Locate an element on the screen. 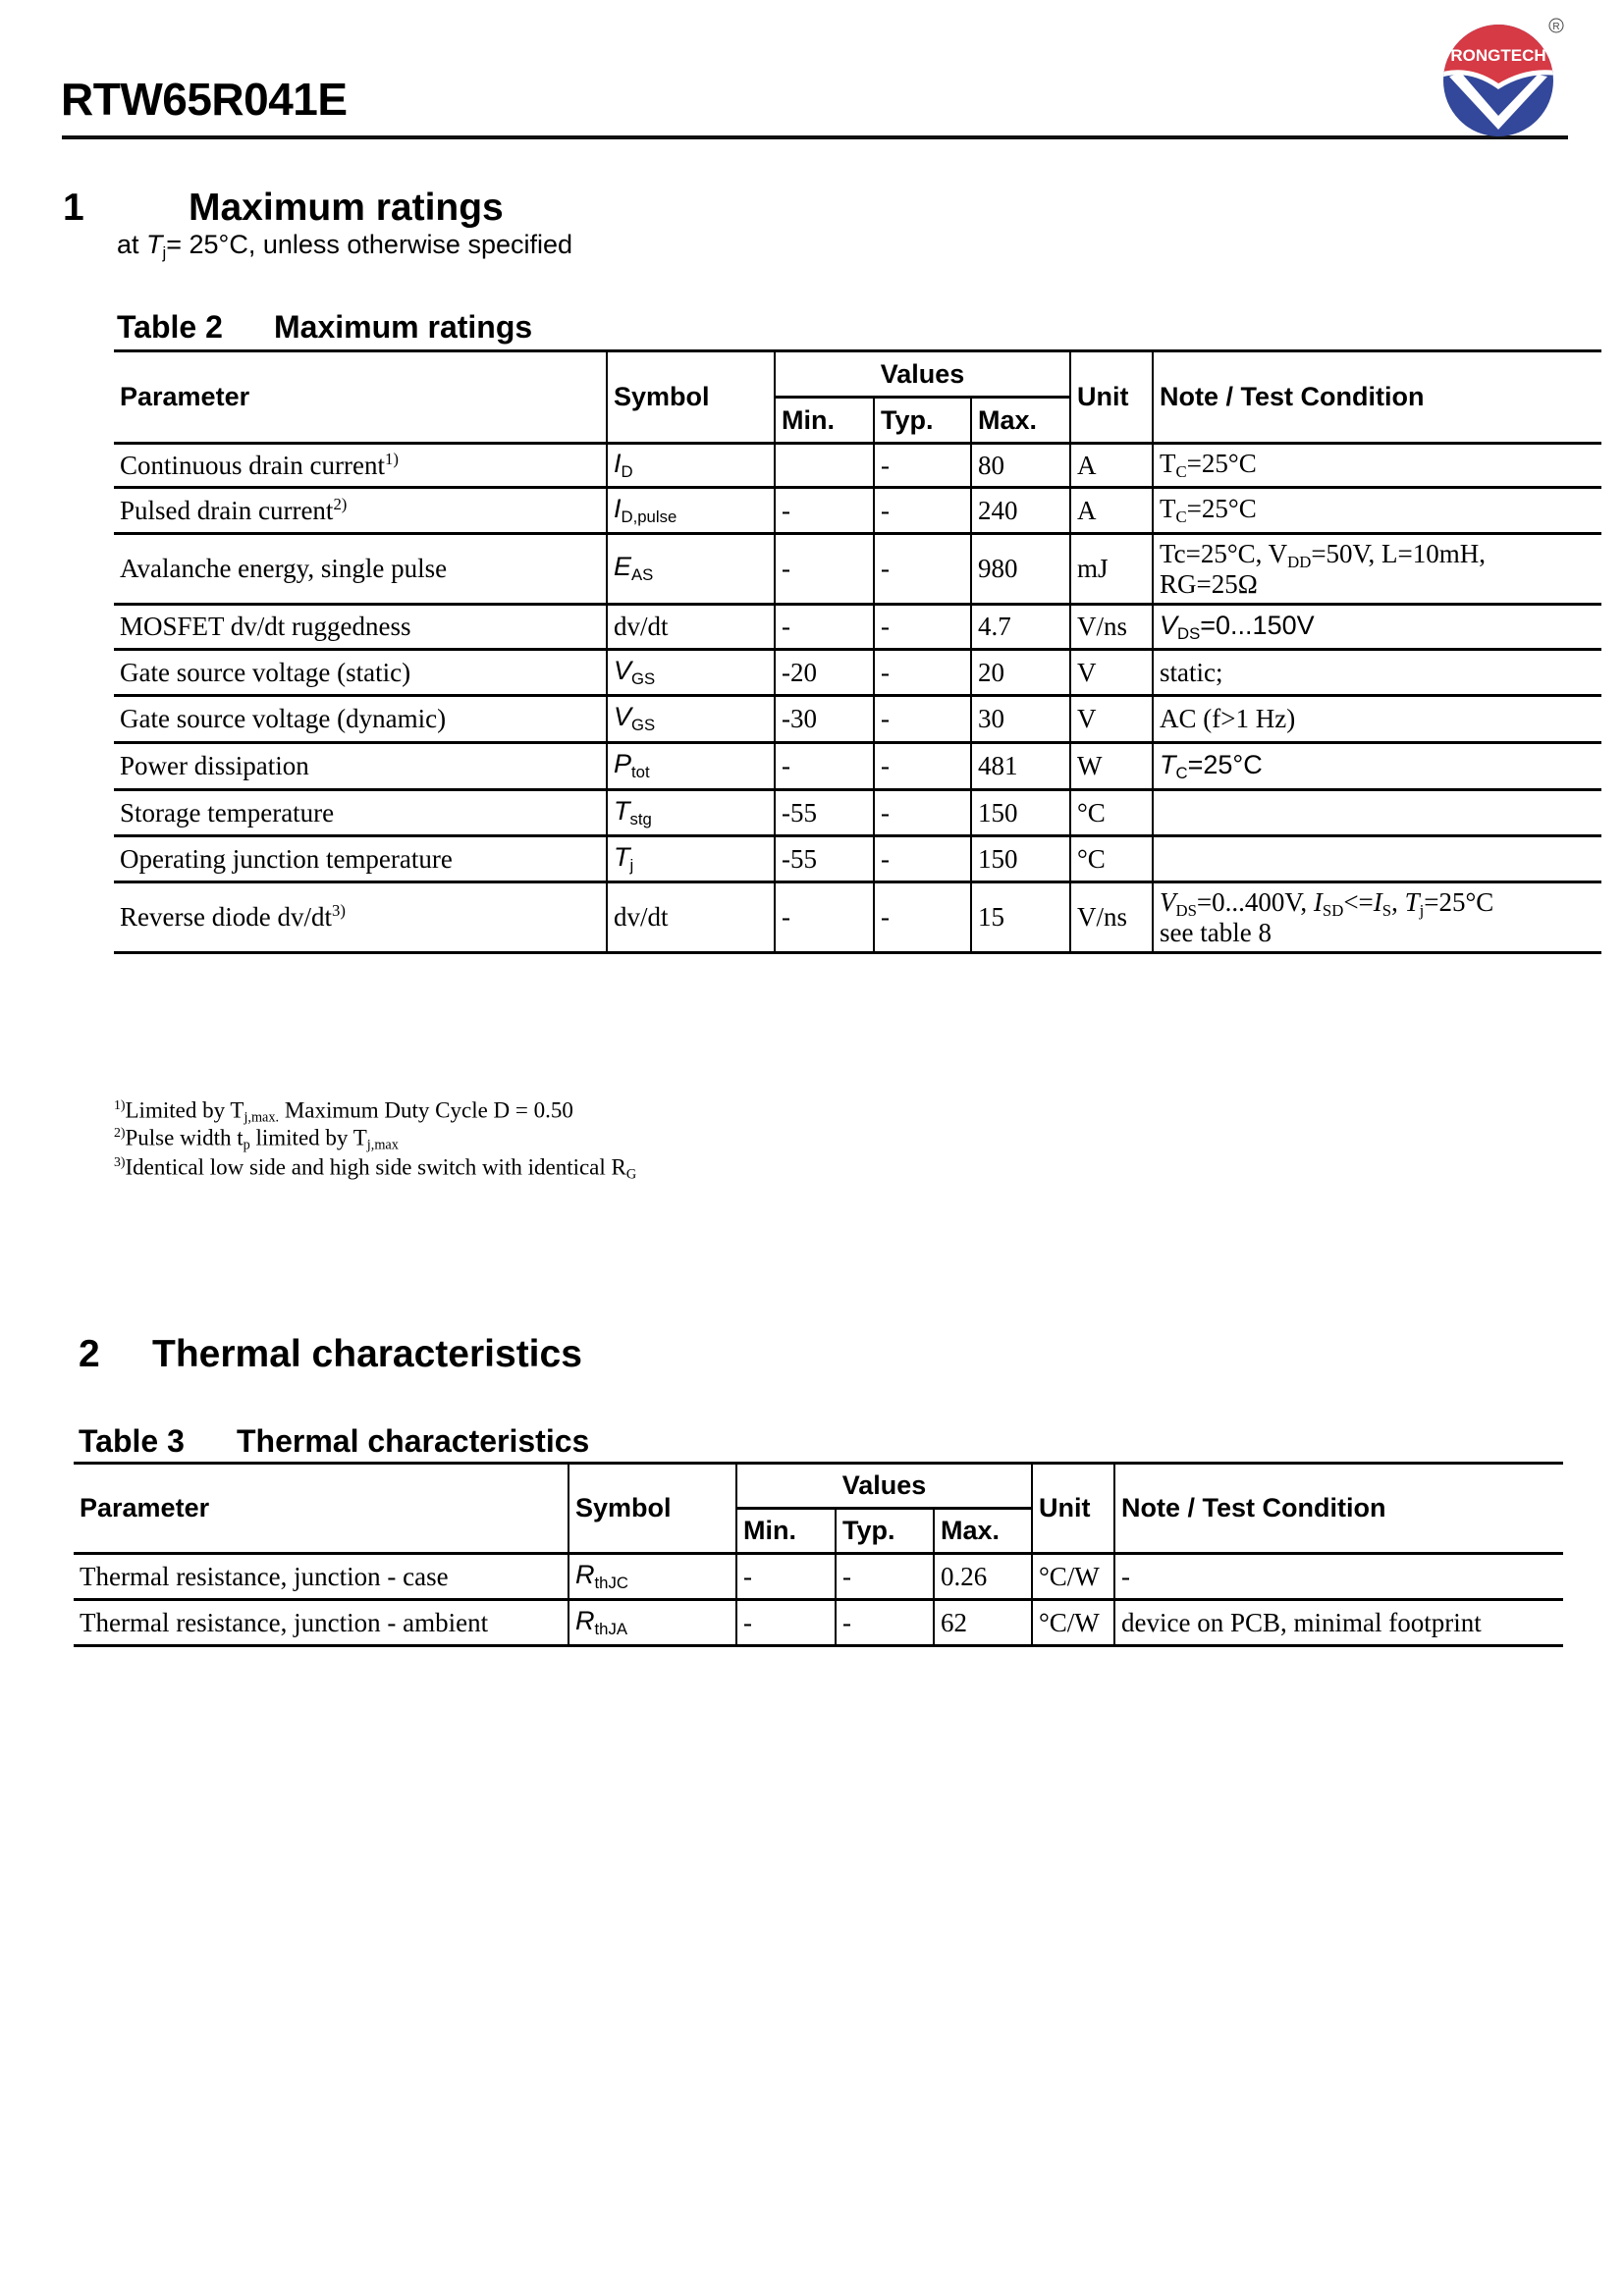 The width and height of the screenshot is (1624, 2296). rongtech-logo: RONGTECH R is located at coordinates (1503, 77).